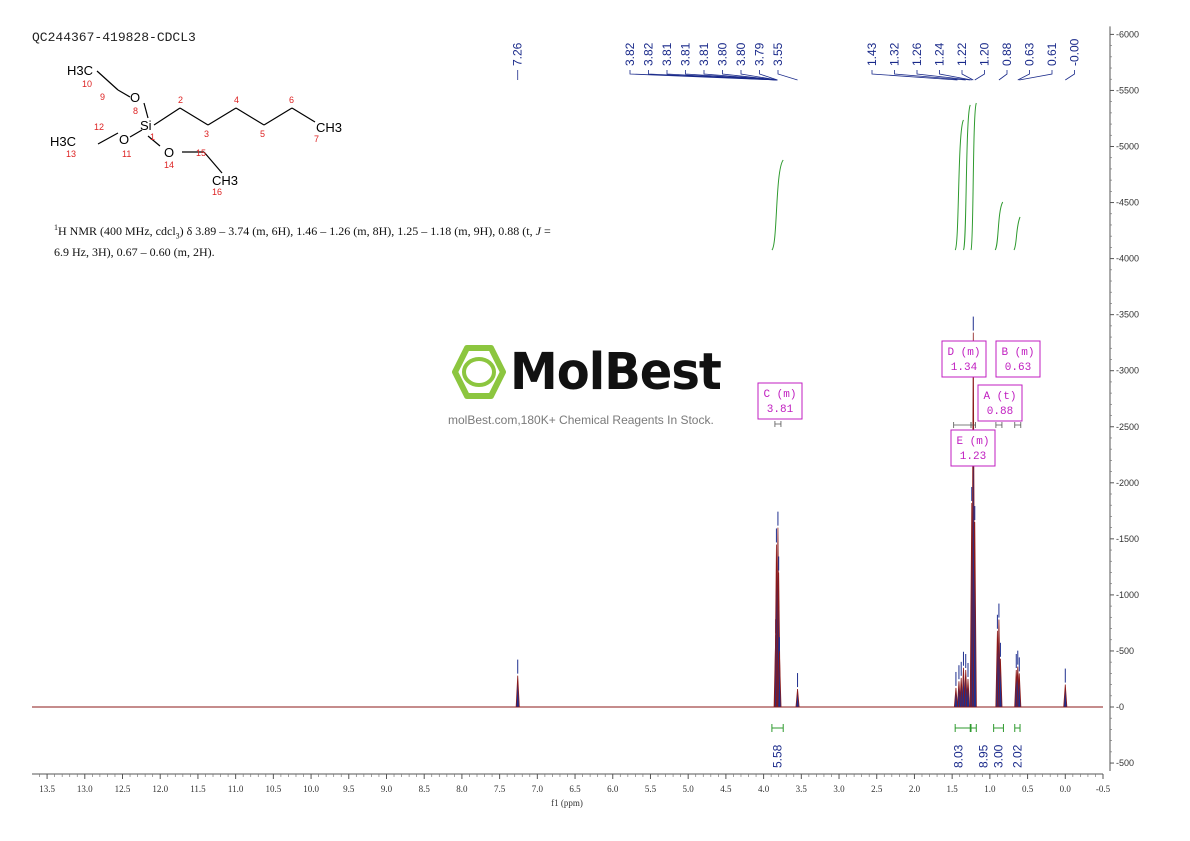  What do you see at coordinates (1120, 707) in the screenshot?
I see `y-tick-label: -0` at bounding box center [1120, 707].